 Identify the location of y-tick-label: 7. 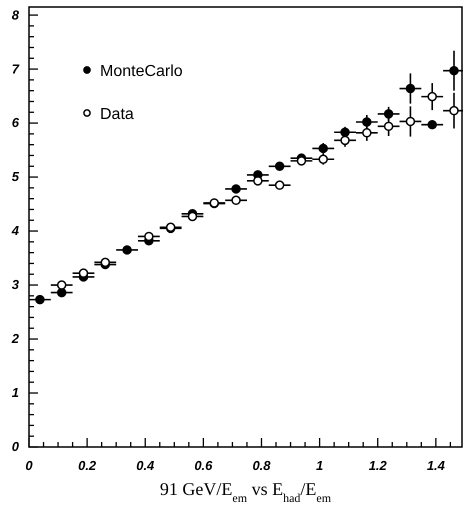
(16, 68).